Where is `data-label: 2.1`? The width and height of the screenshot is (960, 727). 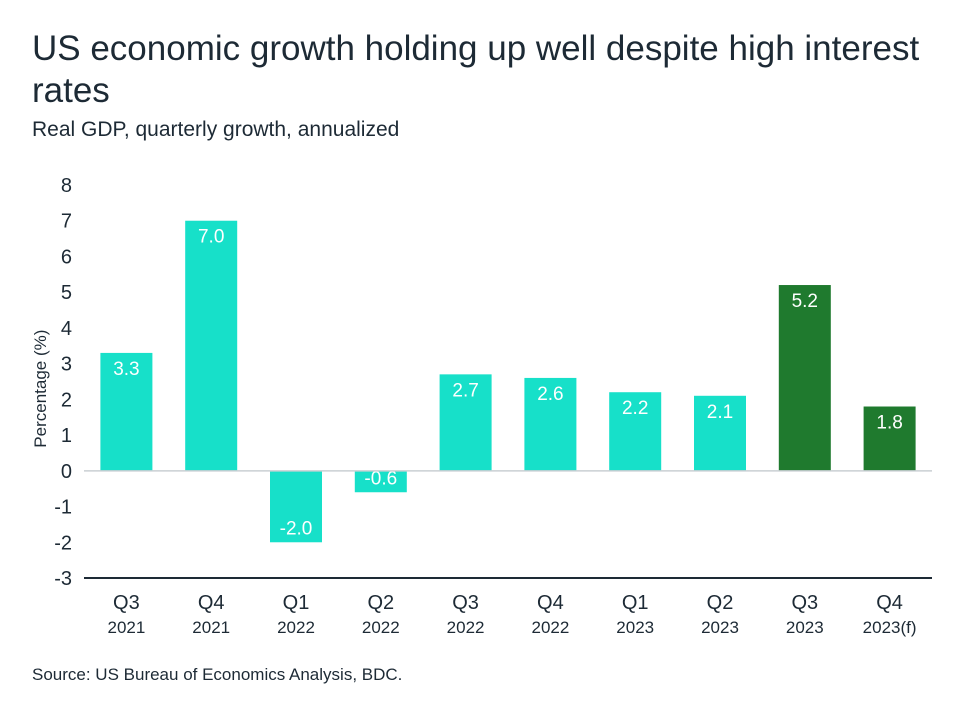
data-label: 2.1 is located at coordinates (720, 412).